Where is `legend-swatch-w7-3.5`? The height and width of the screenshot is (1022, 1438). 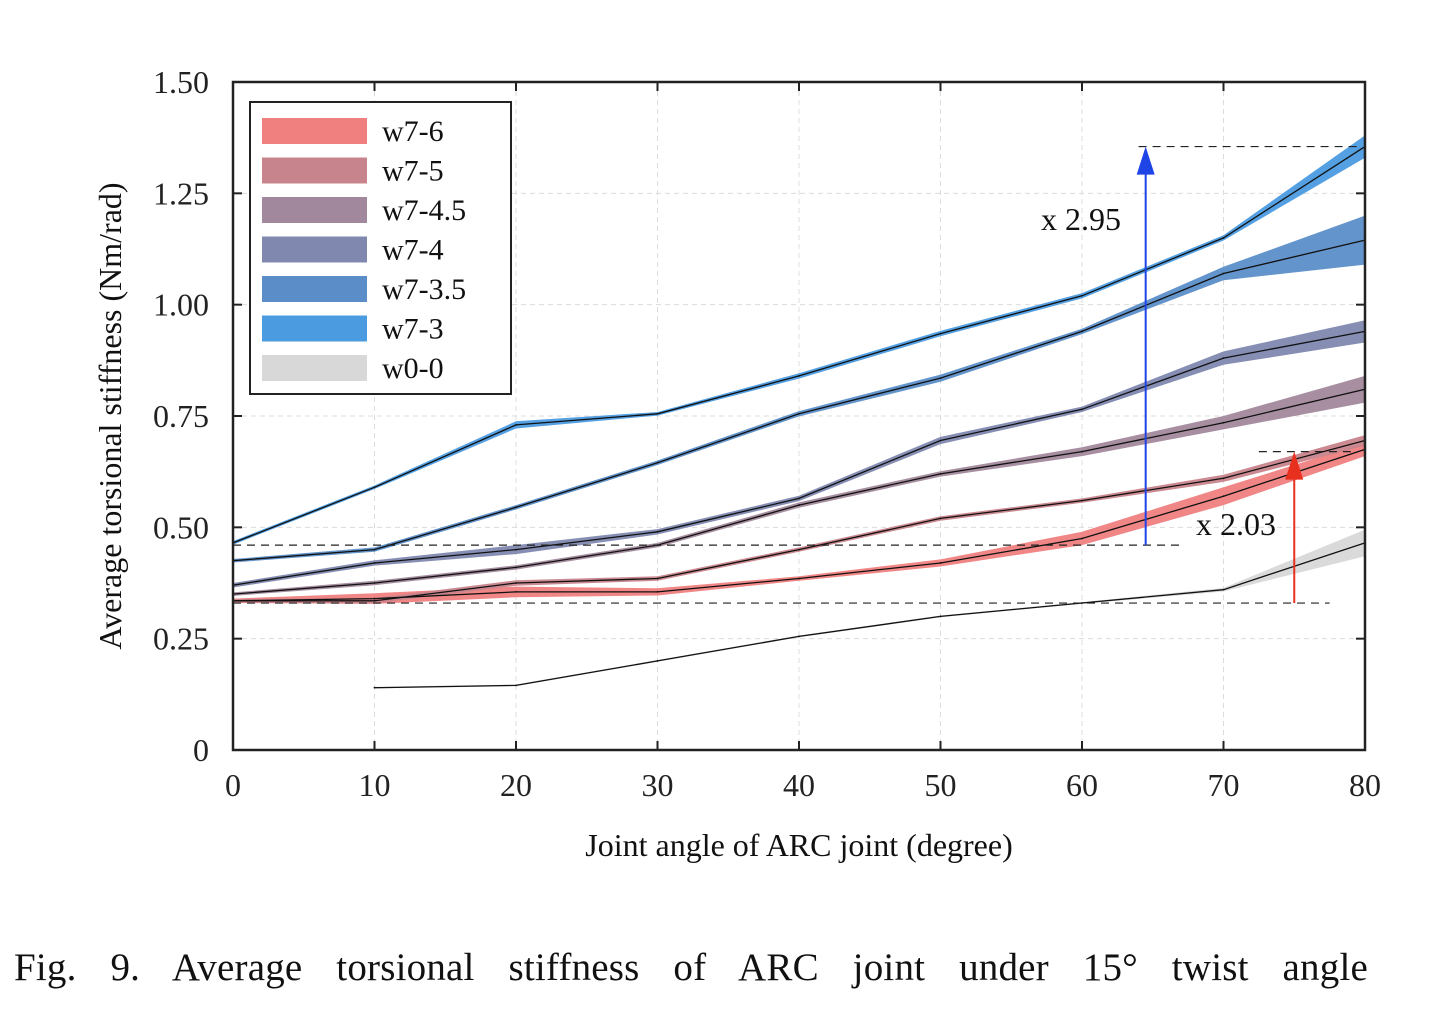 legend-swatch-w7-3.5 is located at coordinates (314, 289).